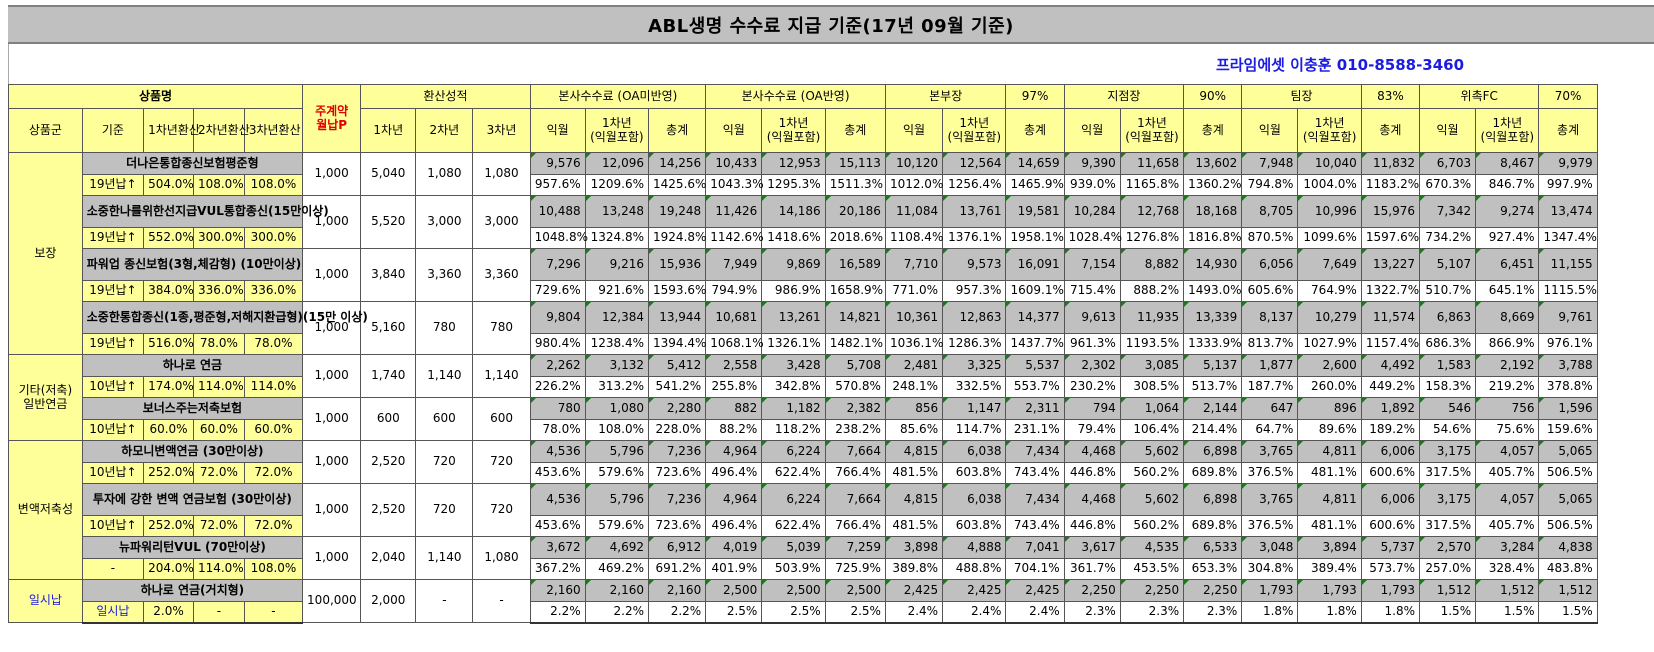 This screenshot has width=1654, height=652. I want to click on fee-col-header: 총계, so click(1035, 130).